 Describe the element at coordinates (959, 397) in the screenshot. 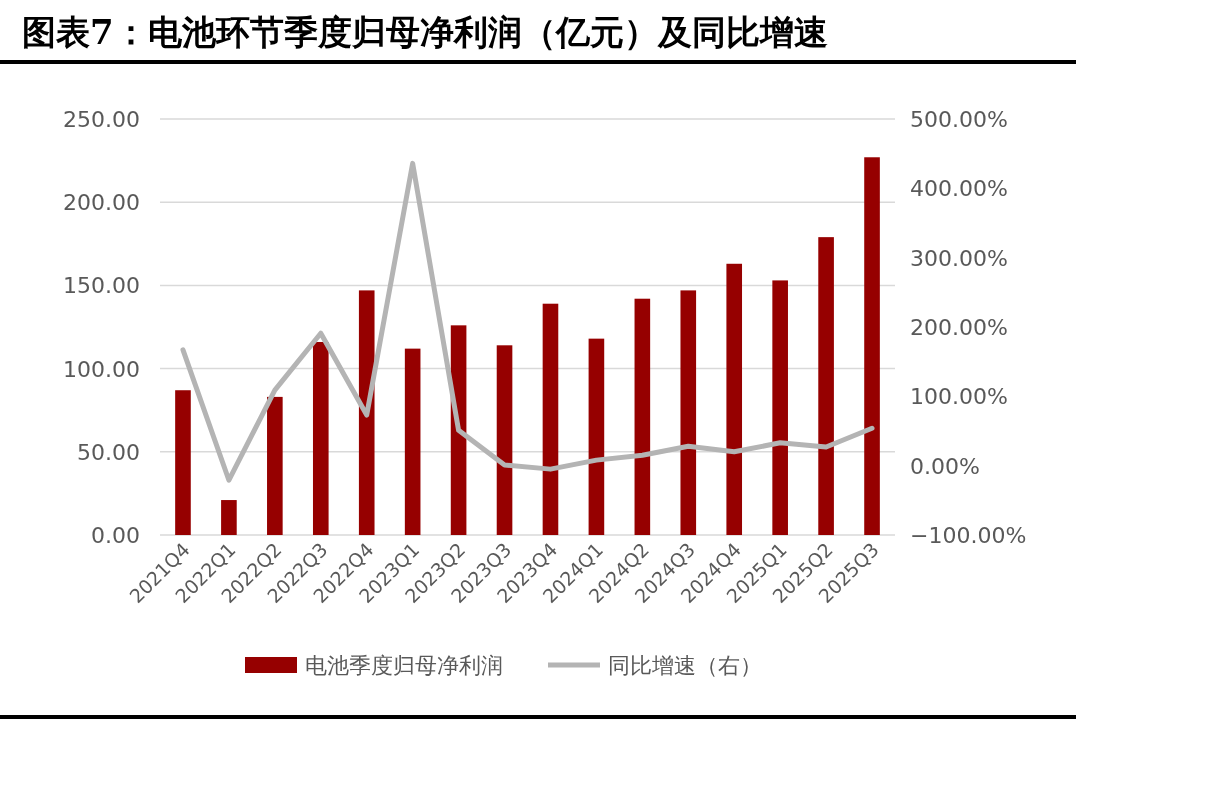

I see `y2-tick-label: 100.00%` at that location.